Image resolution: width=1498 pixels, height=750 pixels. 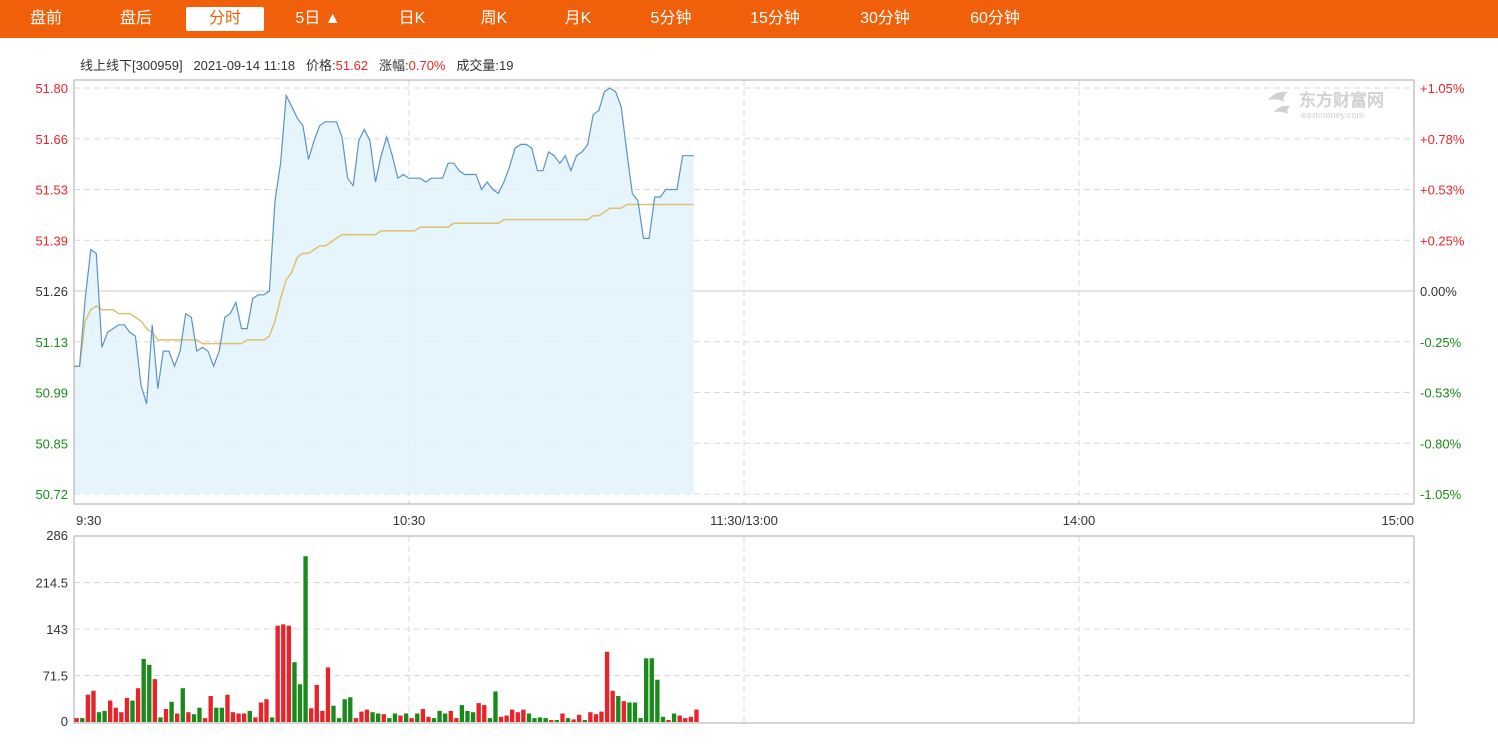 I want to click on percent-tick-label: -0.53%, so click(x=1441, y=393).